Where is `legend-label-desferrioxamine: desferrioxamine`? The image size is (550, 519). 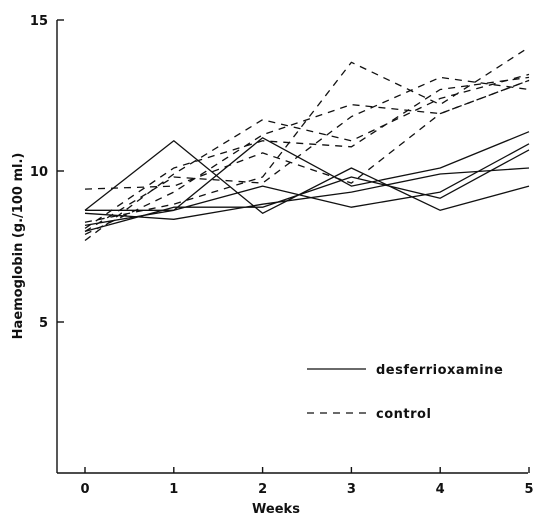
legend-label-desferrioxamine: desferrioxamine is located at coordinates (439, 370).